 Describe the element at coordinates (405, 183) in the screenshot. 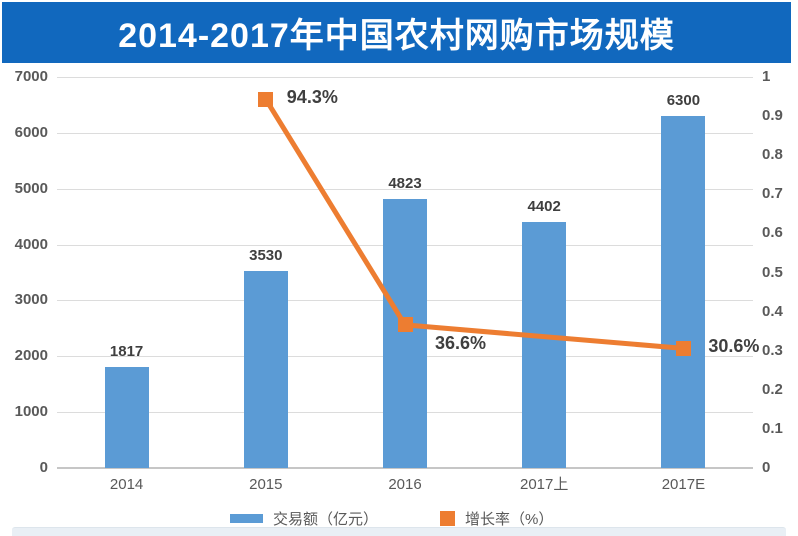

I see `bar-value-label: 4823` at that location.